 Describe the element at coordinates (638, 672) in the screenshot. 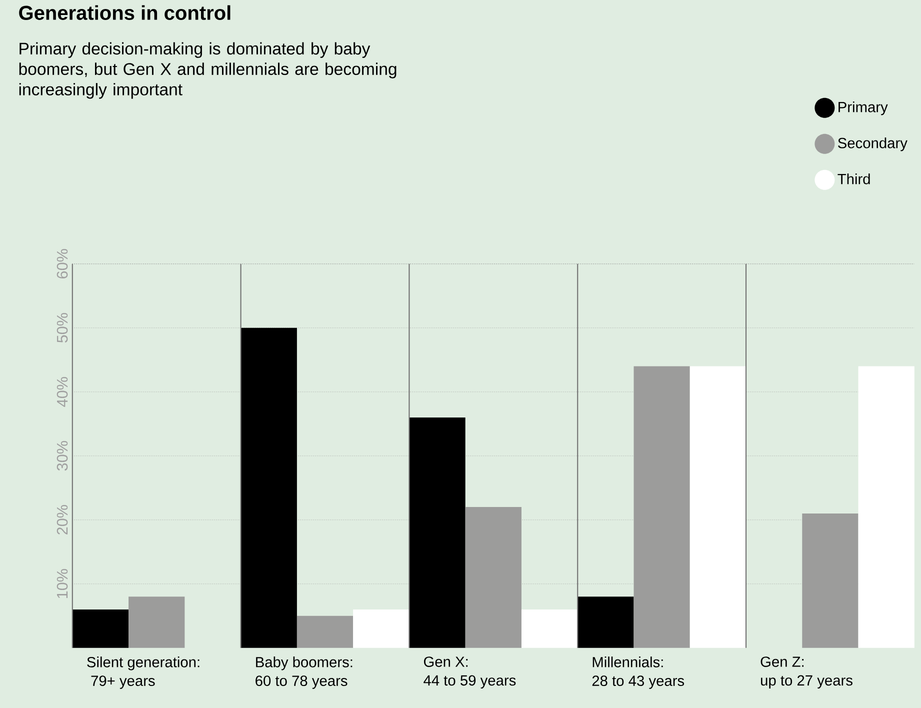

I see `x-tick-label: Millennials: 28 to 43 years` at that location.